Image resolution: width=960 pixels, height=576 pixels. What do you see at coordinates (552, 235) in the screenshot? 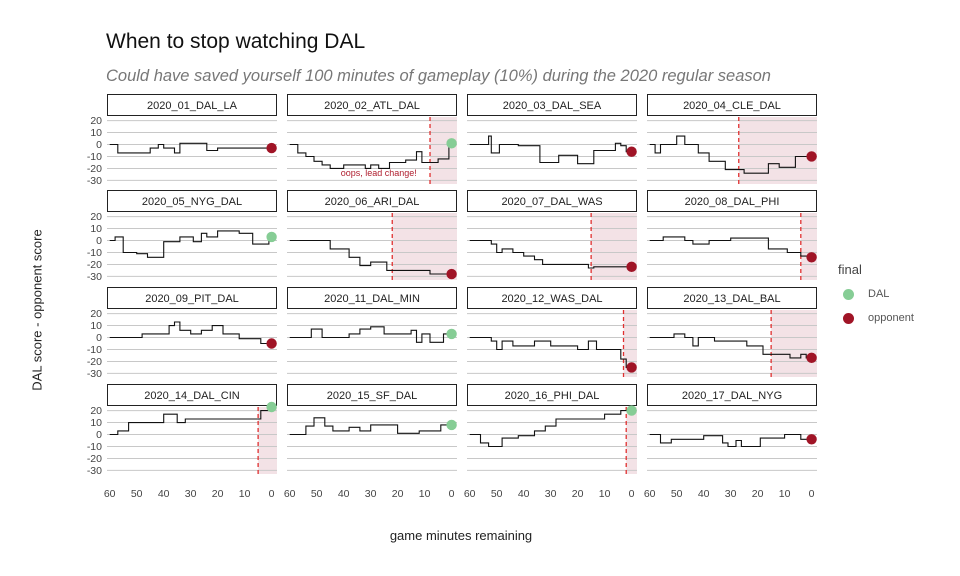
I see `facet-panel: 2020_07_DAL_WAS` at bounding box center [552, 235].